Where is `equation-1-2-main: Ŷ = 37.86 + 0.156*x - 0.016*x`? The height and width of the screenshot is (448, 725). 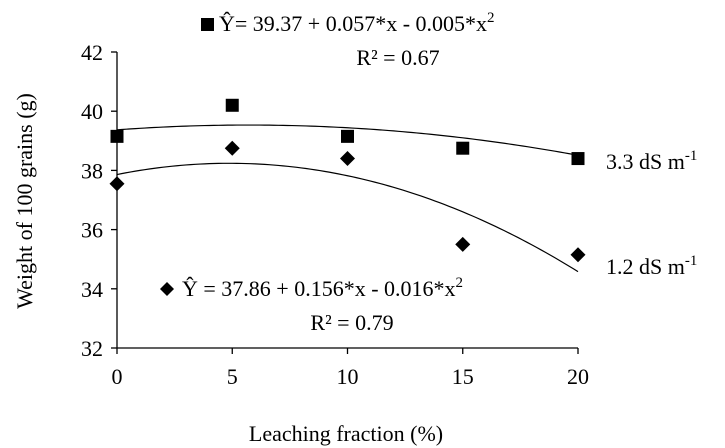
equation-1-2-main: Ŷ = 37.86 + 0.156*x - 0.016*x is located at coordinates (319, 288).